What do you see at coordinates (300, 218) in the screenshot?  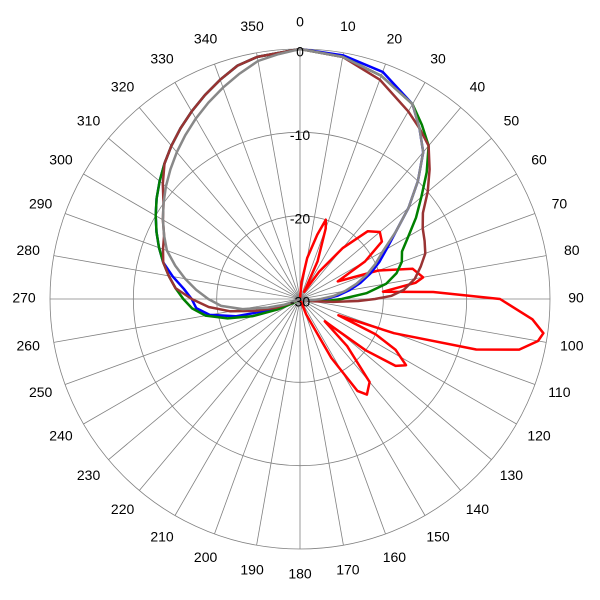 I see `radial-tick-label: -20` at bounding box center [300, 218].